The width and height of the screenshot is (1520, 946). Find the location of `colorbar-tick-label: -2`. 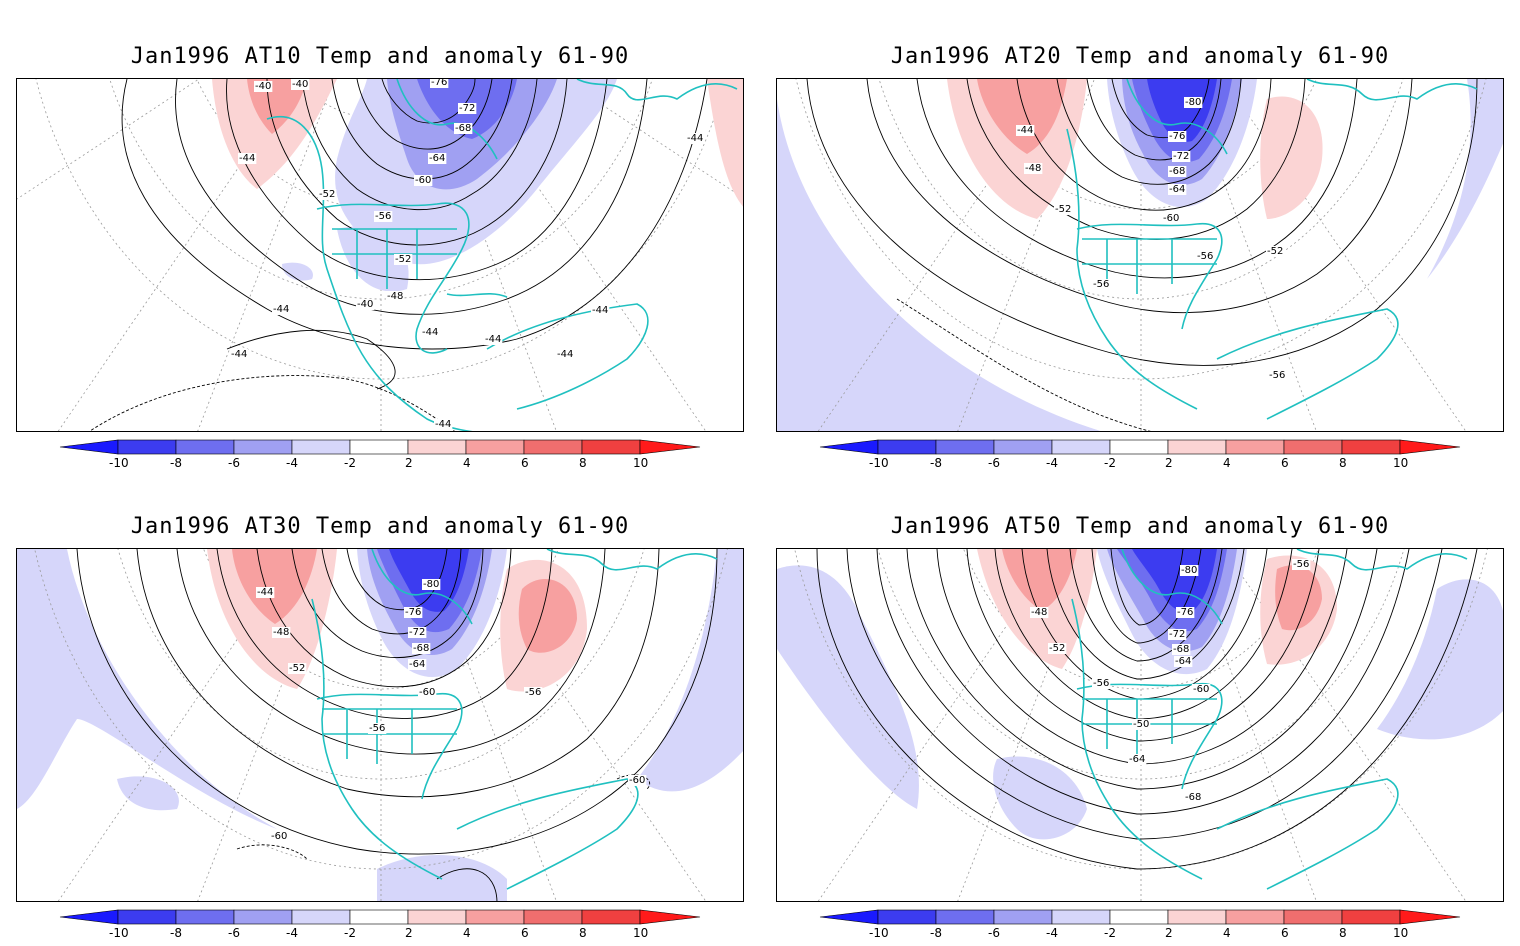

colorbar-tick-label: -2 is located at coordinates (1110, 463).